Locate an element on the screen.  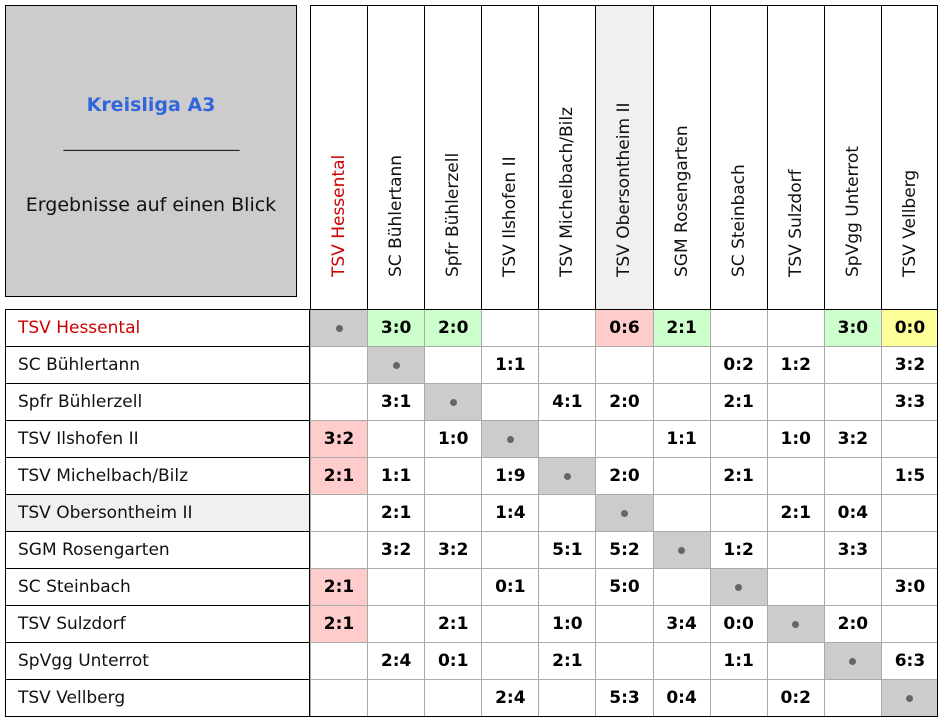
result-cell: 0:0 is located at coordinates (909, 327).